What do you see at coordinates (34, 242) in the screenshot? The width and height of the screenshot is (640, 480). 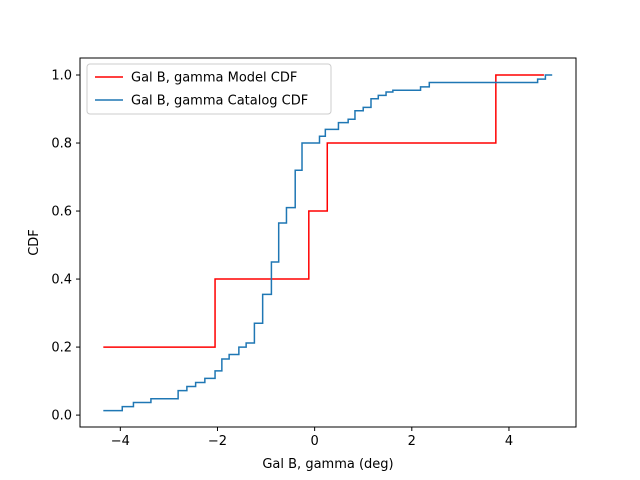 I see `y-axis-label: CDF` at bounding box center [34, 242].